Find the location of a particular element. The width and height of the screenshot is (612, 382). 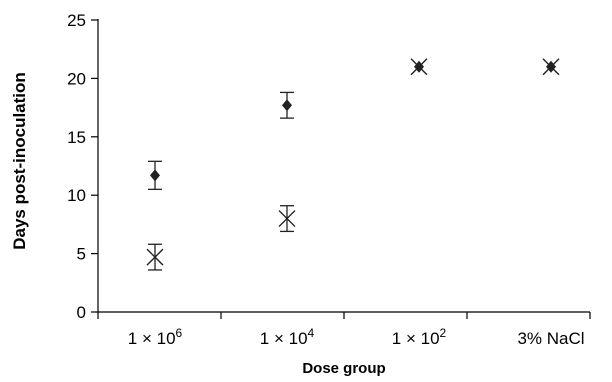

y-tick-label: 0 is located at coordinates (81, 312).